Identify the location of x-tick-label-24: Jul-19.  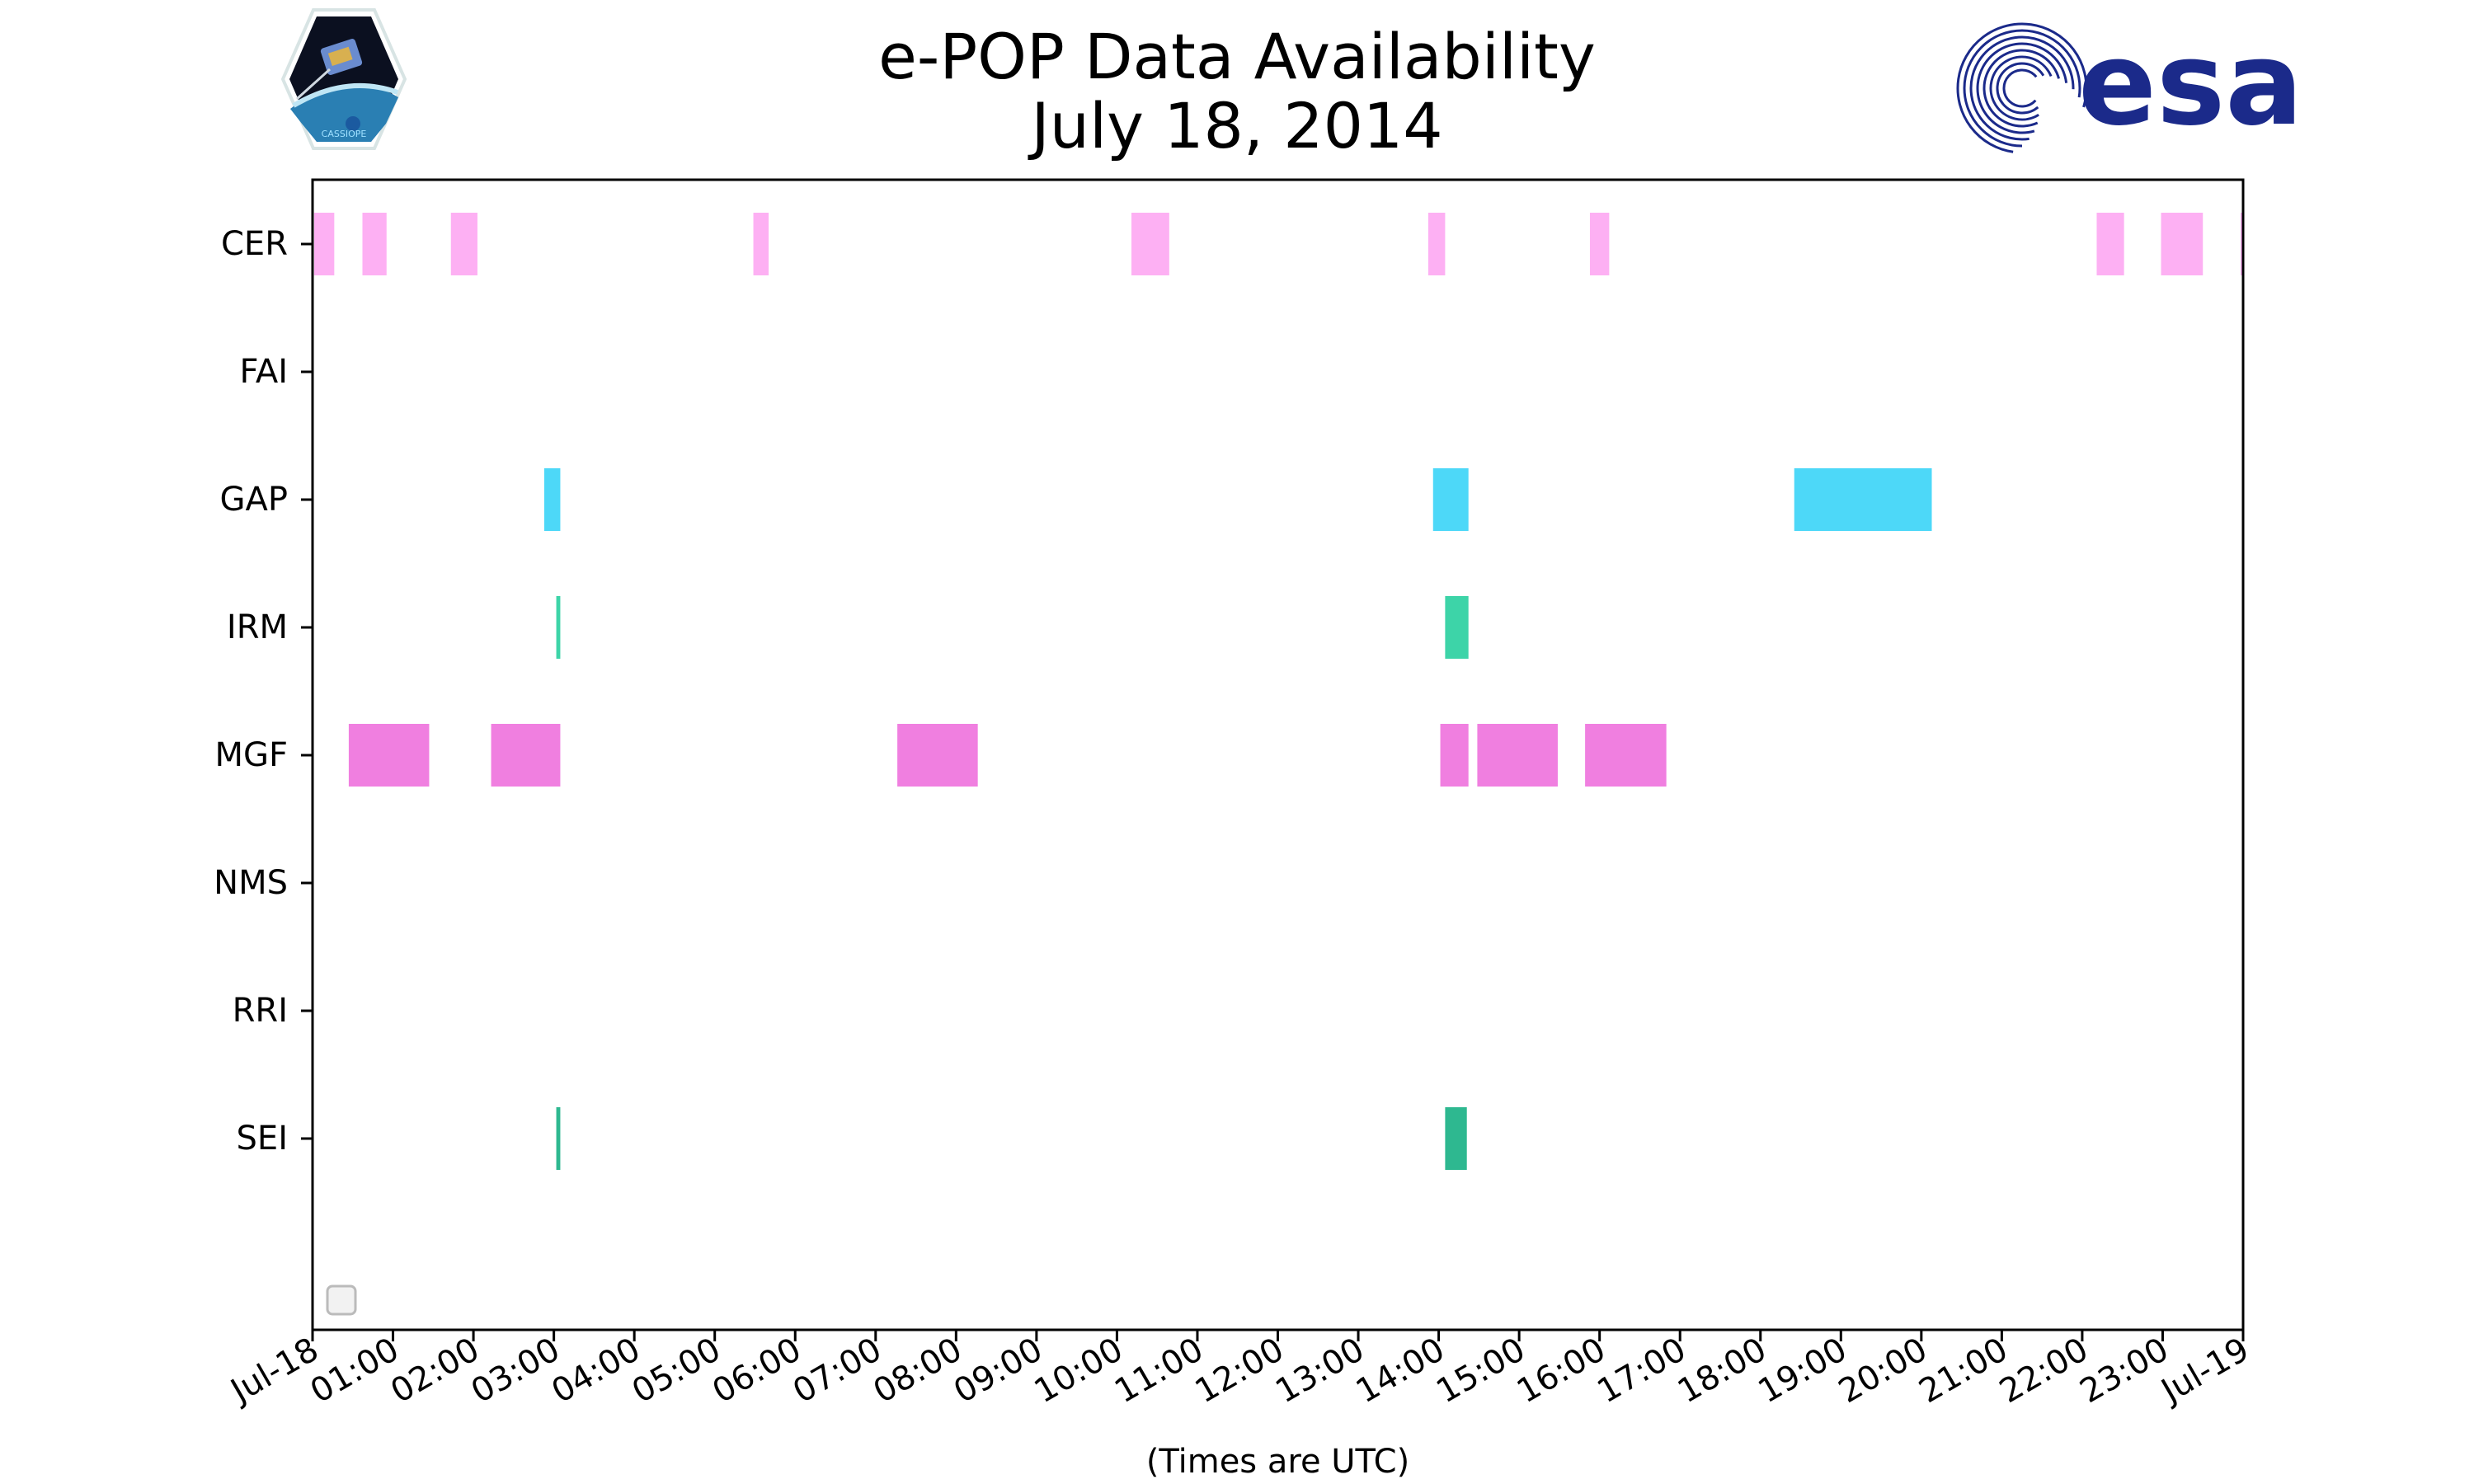
(2204, 1371).